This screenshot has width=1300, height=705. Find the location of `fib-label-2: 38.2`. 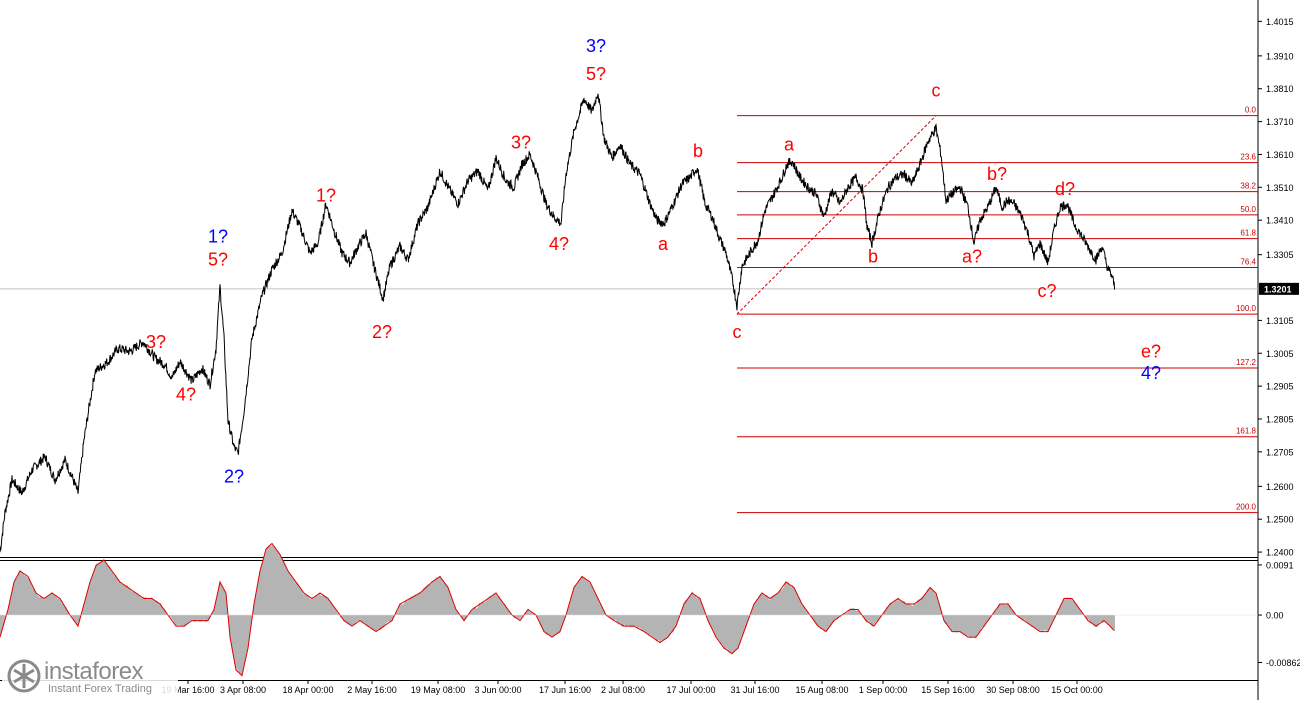

fib-label-2: 38.2 is located at coordinates (1248, 186).